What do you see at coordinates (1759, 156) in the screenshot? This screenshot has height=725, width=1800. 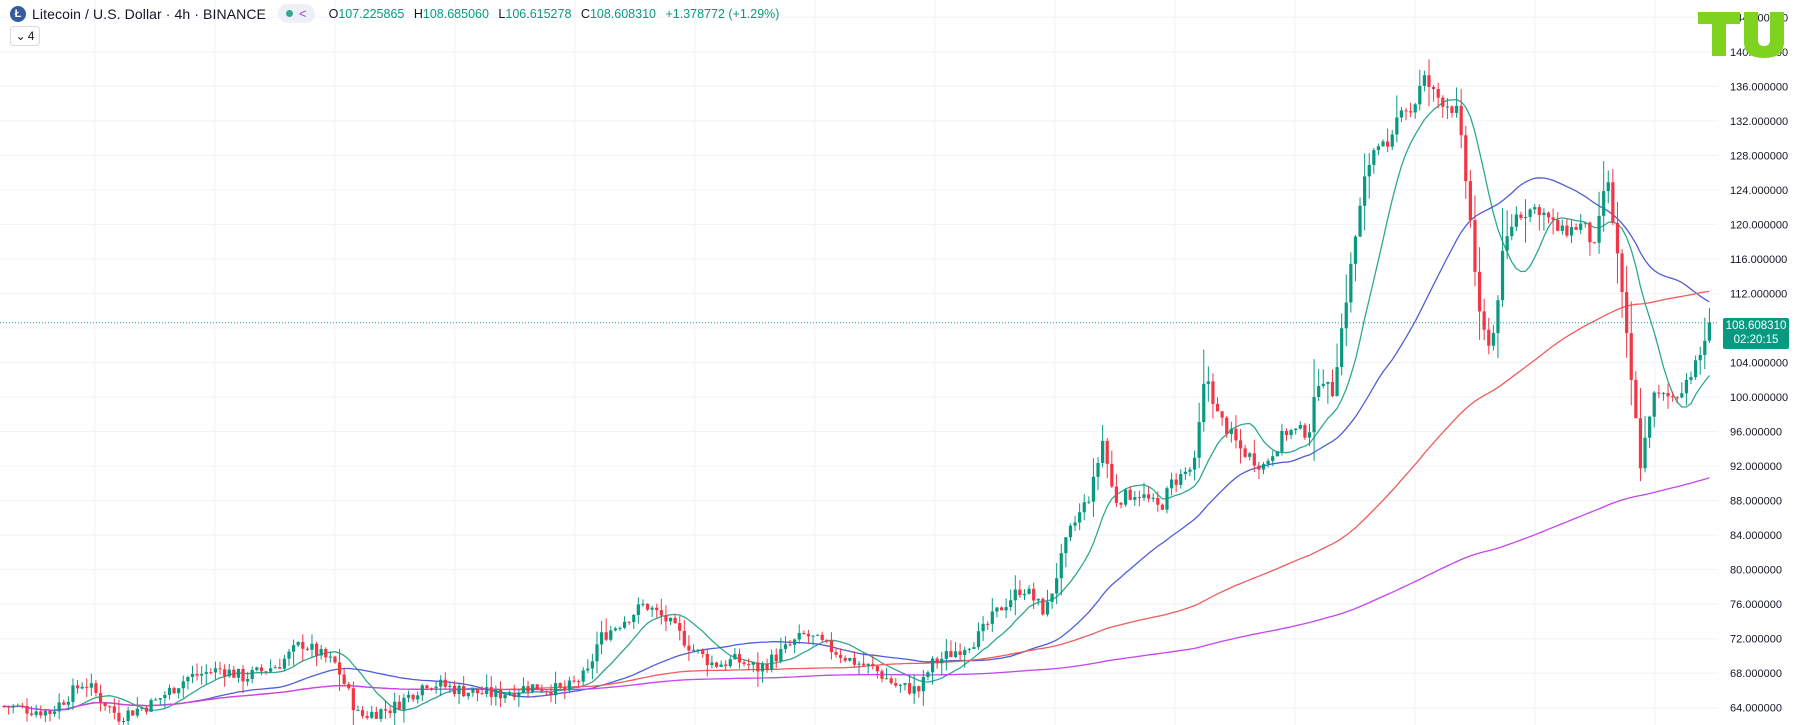 I see `y-tick-label: 128.000000` at bounding box center [1759, 156].